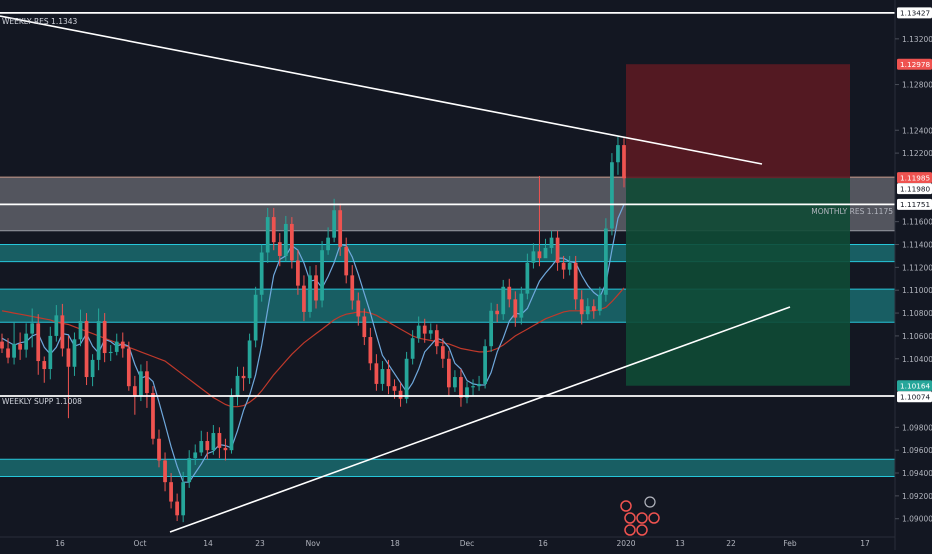 This screenshot has width=932, height=554. I want to click on time-tick-label: Nov, so click(313, 543).